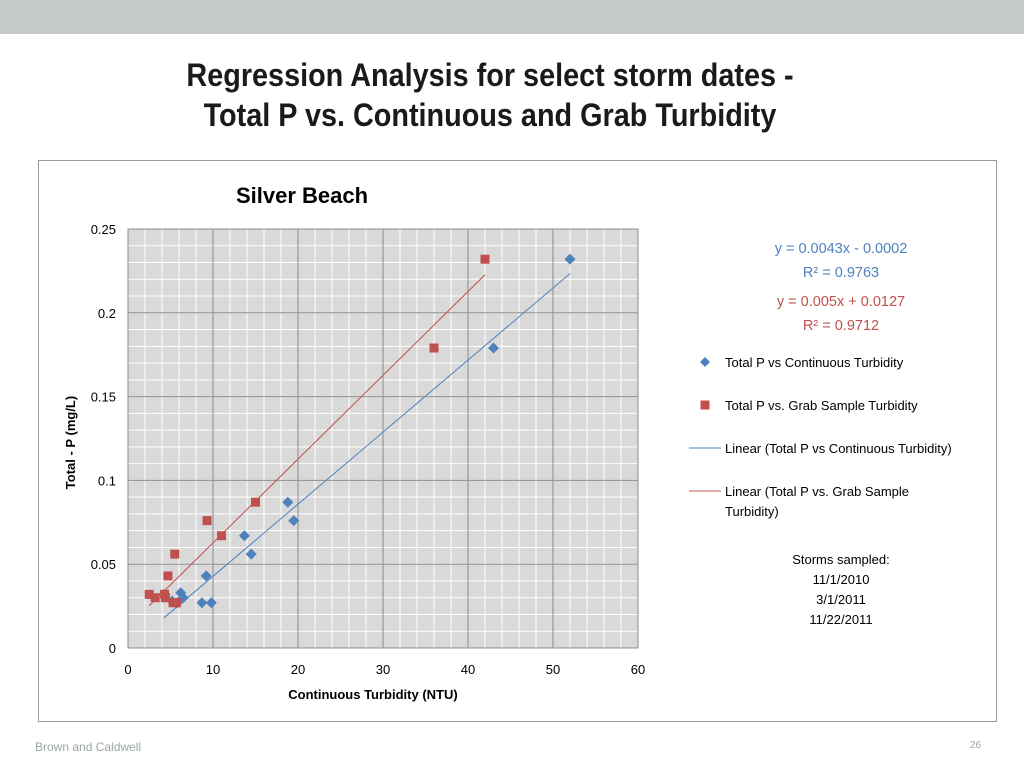 This screenshot has width=1024, height=768. Describe the element at coordinates (512, 17) in the screenshot. I see `slide-top-bar` at that location.